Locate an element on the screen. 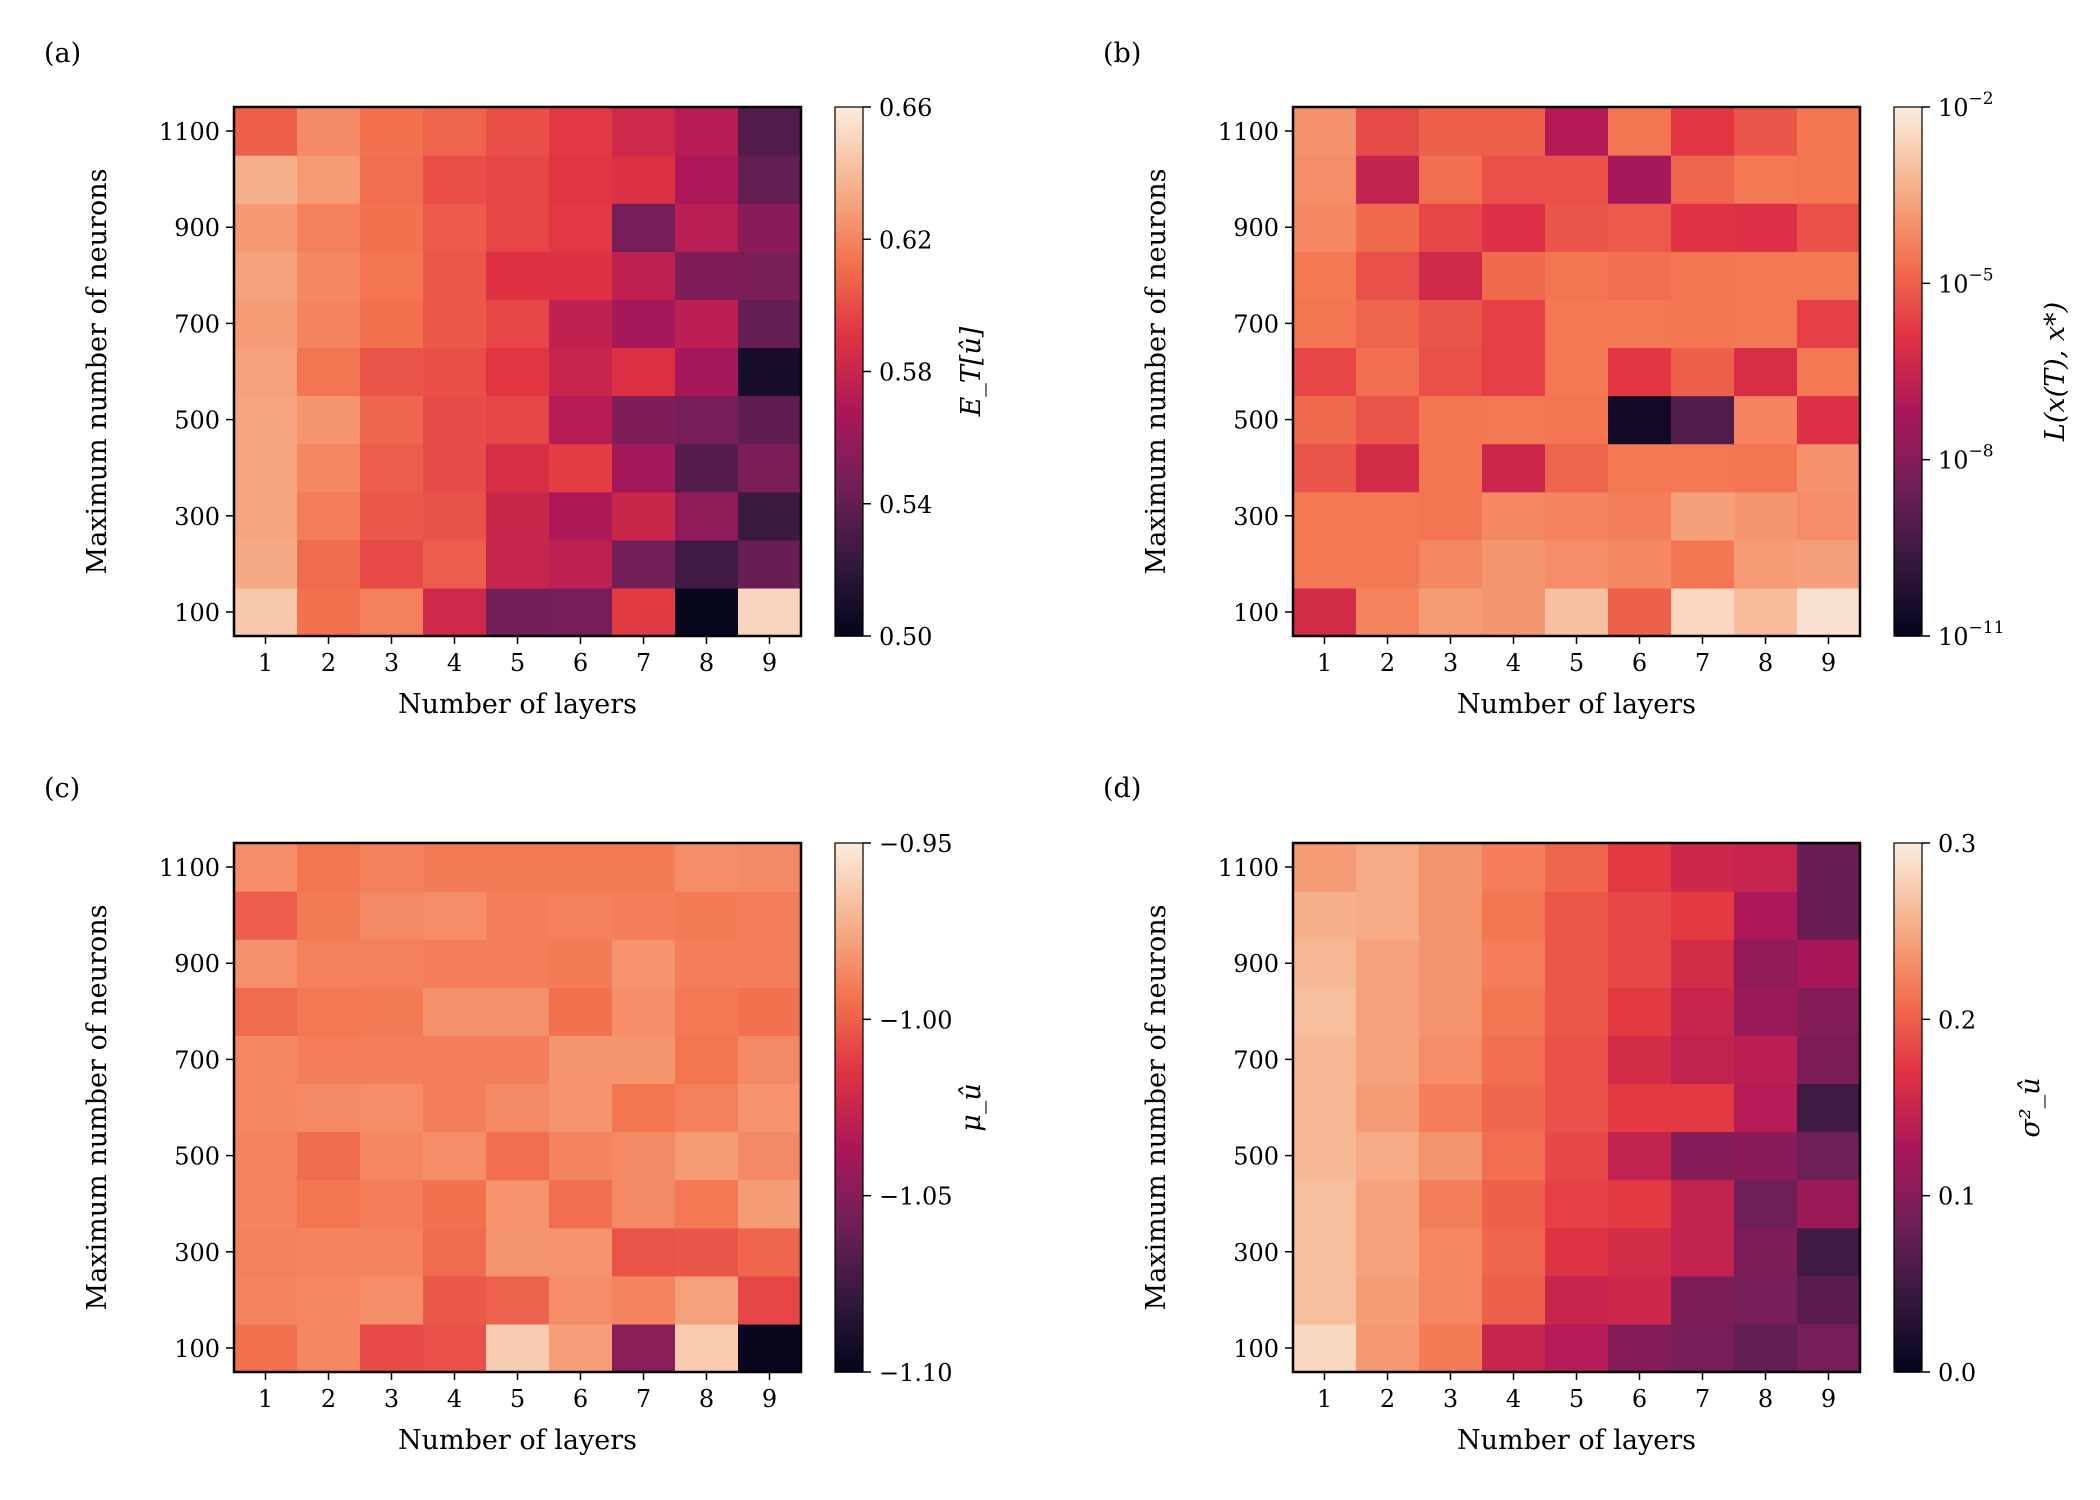 The width and height of the screenshot is (2100, 1500). colorbar-tick-label: 0.3 is located at coordinates (1957, 844).